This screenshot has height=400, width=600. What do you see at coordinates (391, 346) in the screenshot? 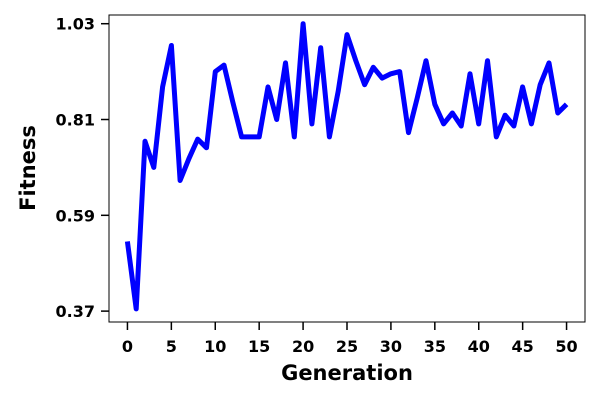
I see `x-tick-label: 30` at bounding box center [391, 346].